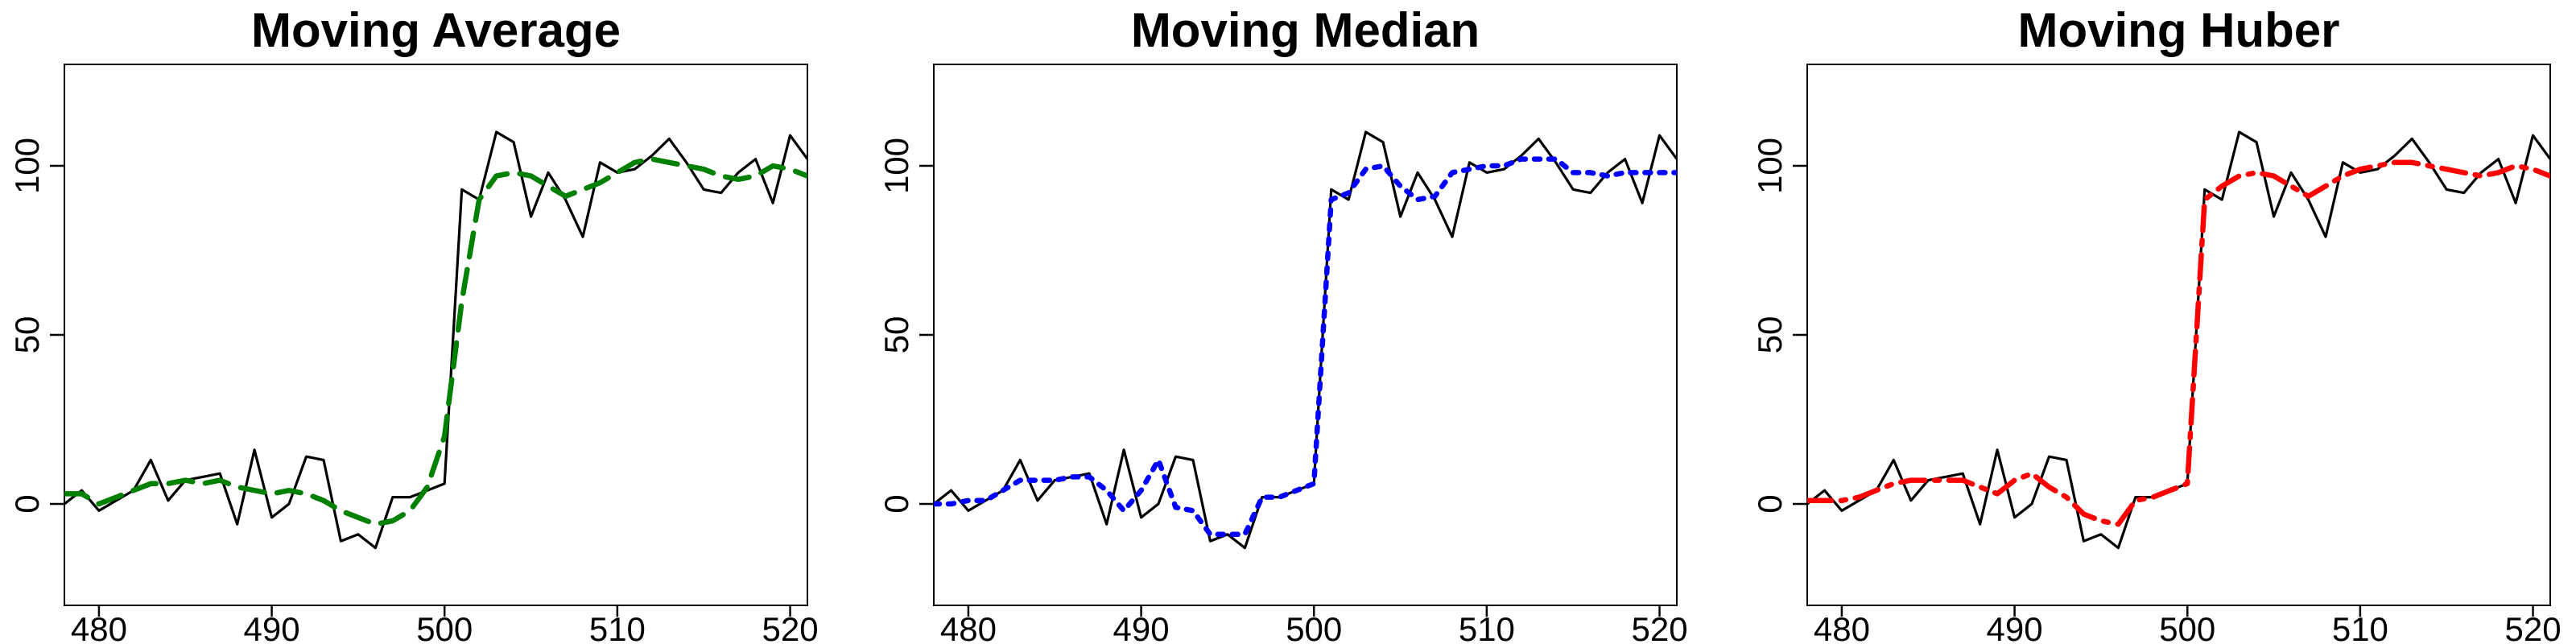  What do you see at coordinates (2179, 30) in the screenshot?
I see `chart-title: Moving Huber` at bounding box center [2179, 30].